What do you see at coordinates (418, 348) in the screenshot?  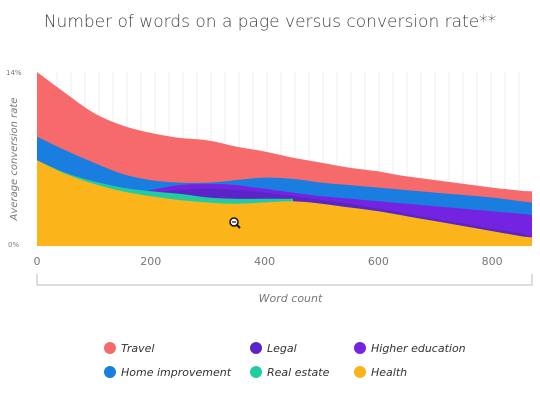 I see `legend-label: Higher education` at bounding box center [418, 348].